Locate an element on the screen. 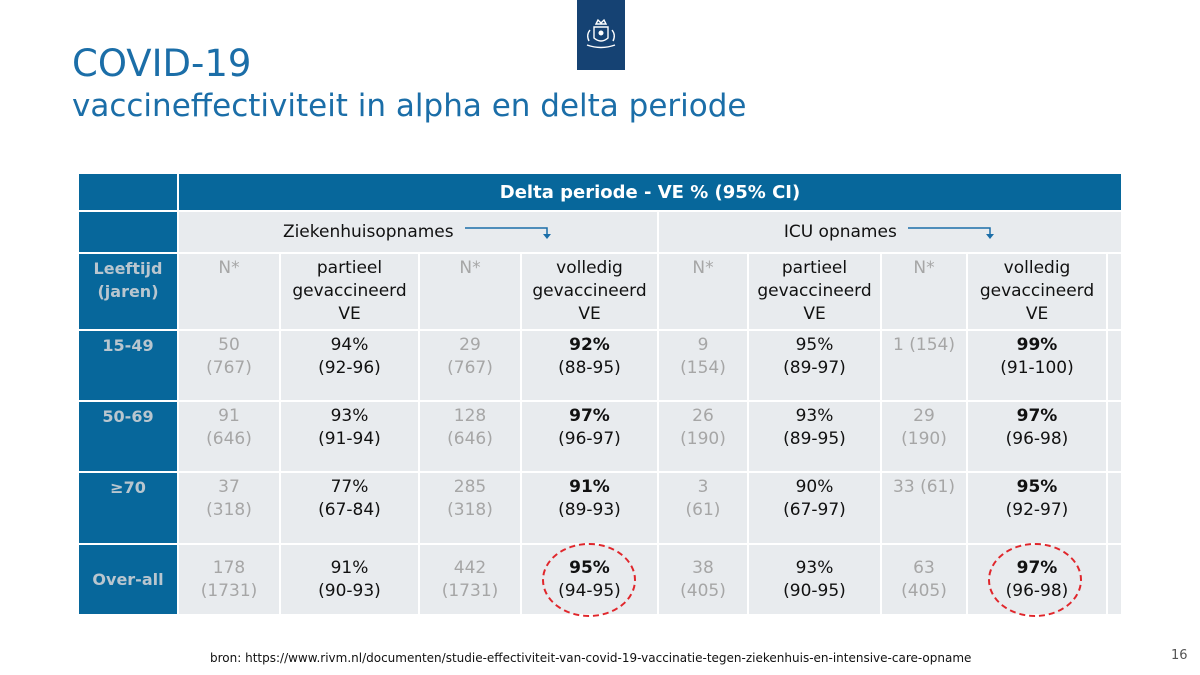 This screenshot has height=675, width=1200. ve-cell: 99% (91-100) is located at coordinates (1037, 365).